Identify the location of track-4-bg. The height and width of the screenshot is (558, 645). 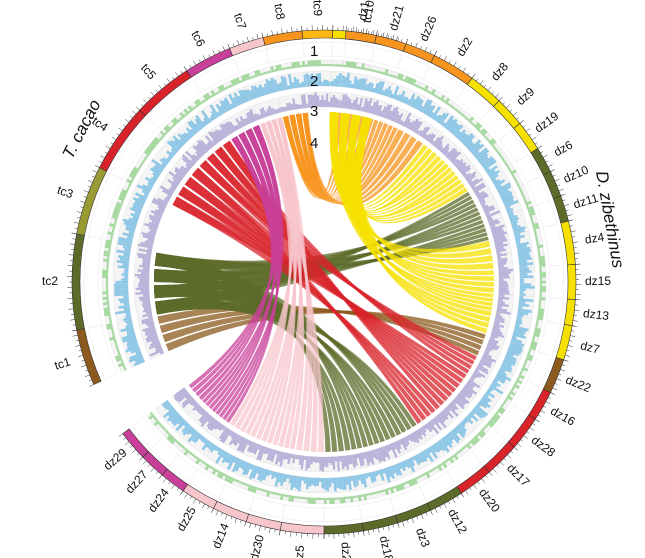
(267, 507).